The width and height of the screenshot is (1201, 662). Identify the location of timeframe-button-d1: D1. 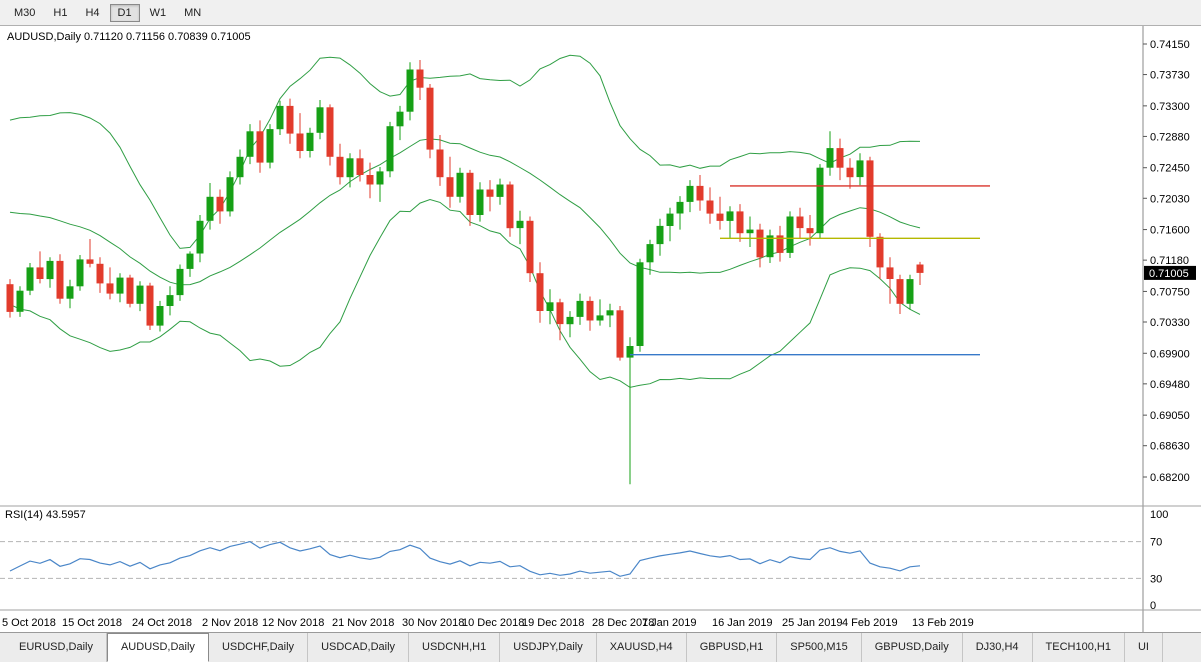
(124, 12).